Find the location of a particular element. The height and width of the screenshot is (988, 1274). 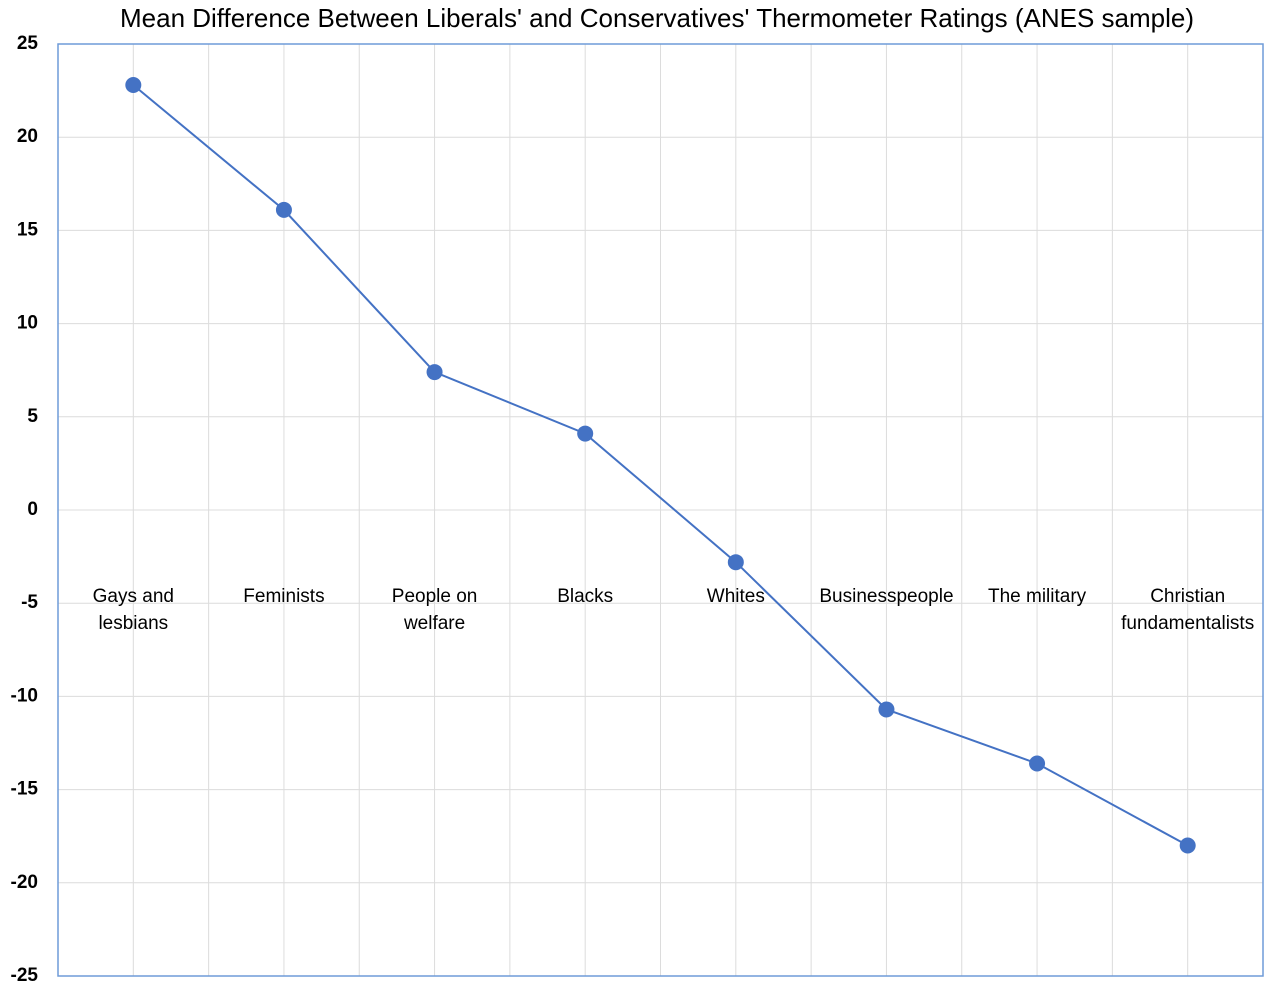

x-tick-label: People on welfare is located at coordinates (434, 610).